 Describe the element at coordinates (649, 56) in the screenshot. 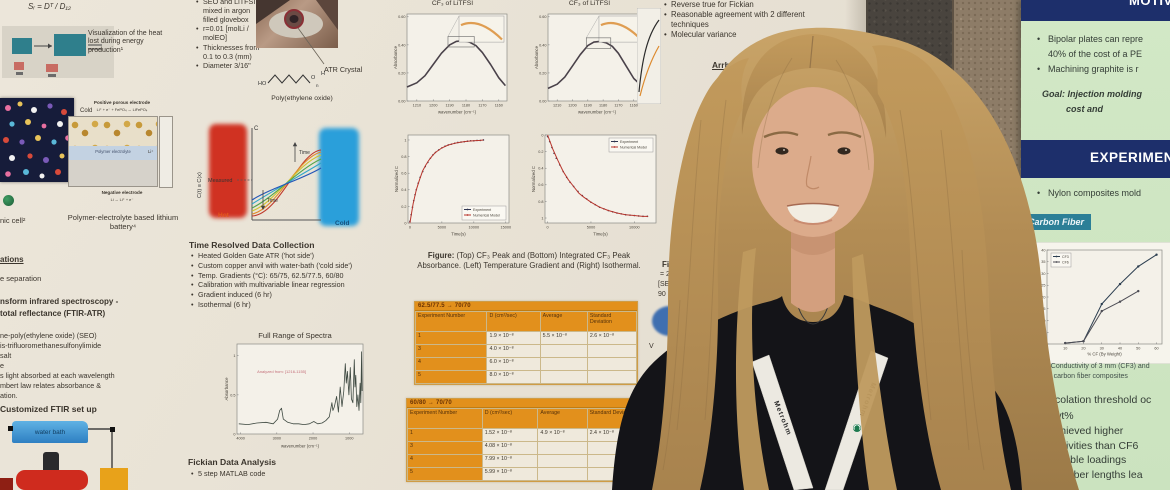

I see `arrhenius-chart-fragment` at that location.